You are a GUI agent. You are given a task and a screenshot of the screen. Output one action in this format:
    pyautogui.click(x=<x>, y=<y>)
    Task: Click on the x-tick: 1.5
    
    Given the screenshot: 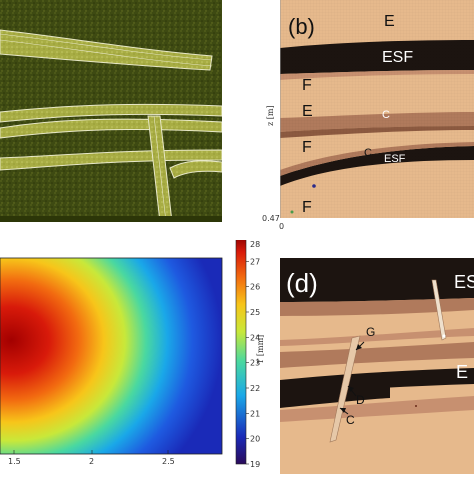 What is the action you would take?
    pyautogui.click(x=14, y=461)
    